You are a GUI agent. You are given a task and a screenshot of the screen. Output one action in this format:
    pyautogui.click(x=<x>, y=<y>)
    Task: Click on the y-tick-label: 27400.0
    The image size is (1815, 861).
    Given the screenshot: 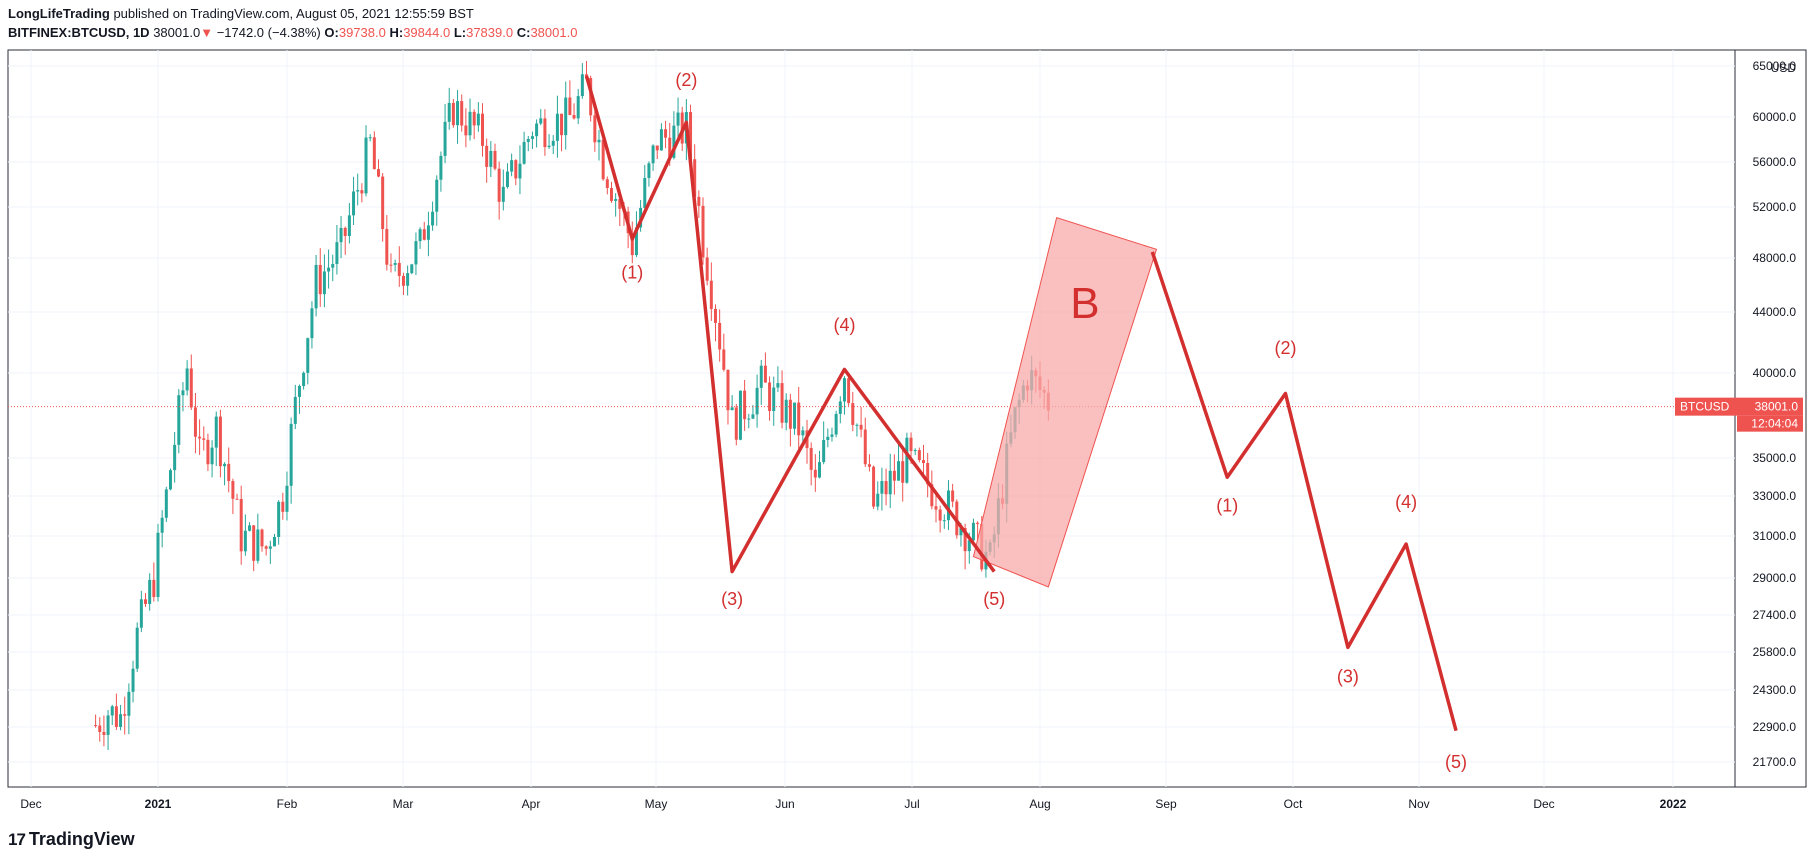 What is the action you would take?
    pyautogui.click(x=1775, y=615)
    